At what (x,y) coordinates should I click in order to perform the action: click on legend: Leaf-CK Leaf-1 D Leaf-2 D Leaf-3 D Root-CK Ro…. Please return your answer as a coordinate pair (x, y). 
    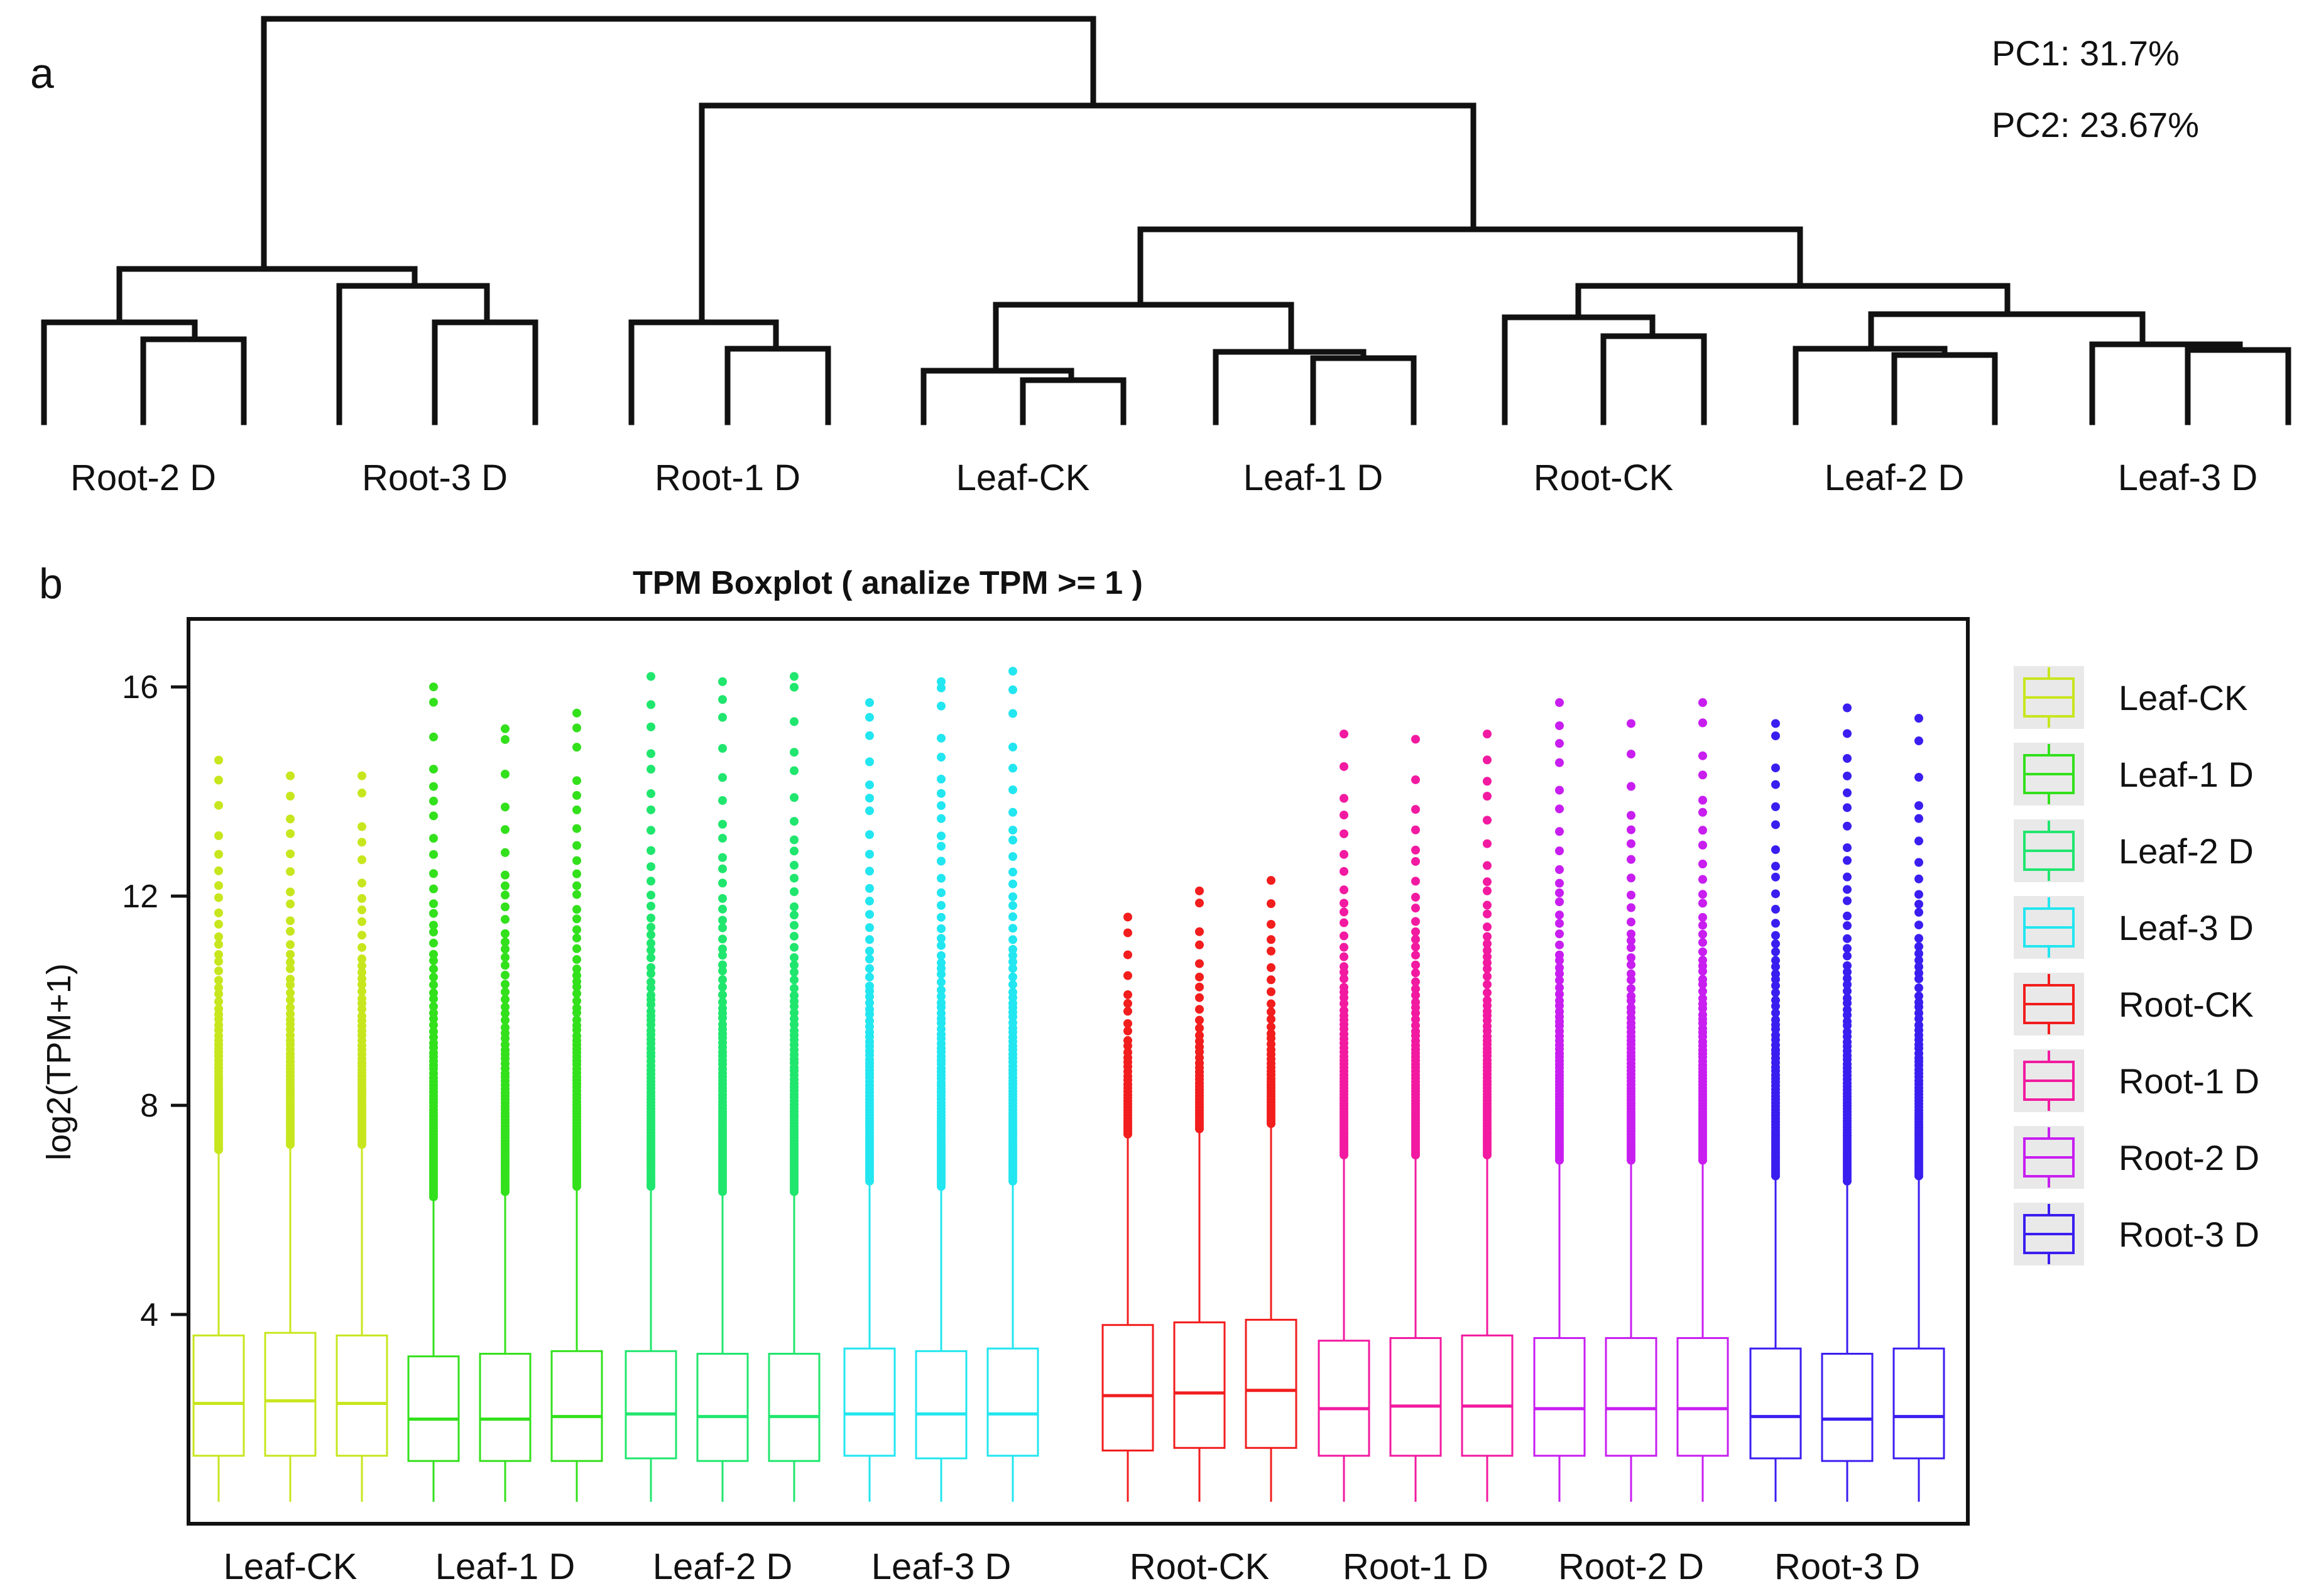
    Looking at the image, I should click on (2136, 965).